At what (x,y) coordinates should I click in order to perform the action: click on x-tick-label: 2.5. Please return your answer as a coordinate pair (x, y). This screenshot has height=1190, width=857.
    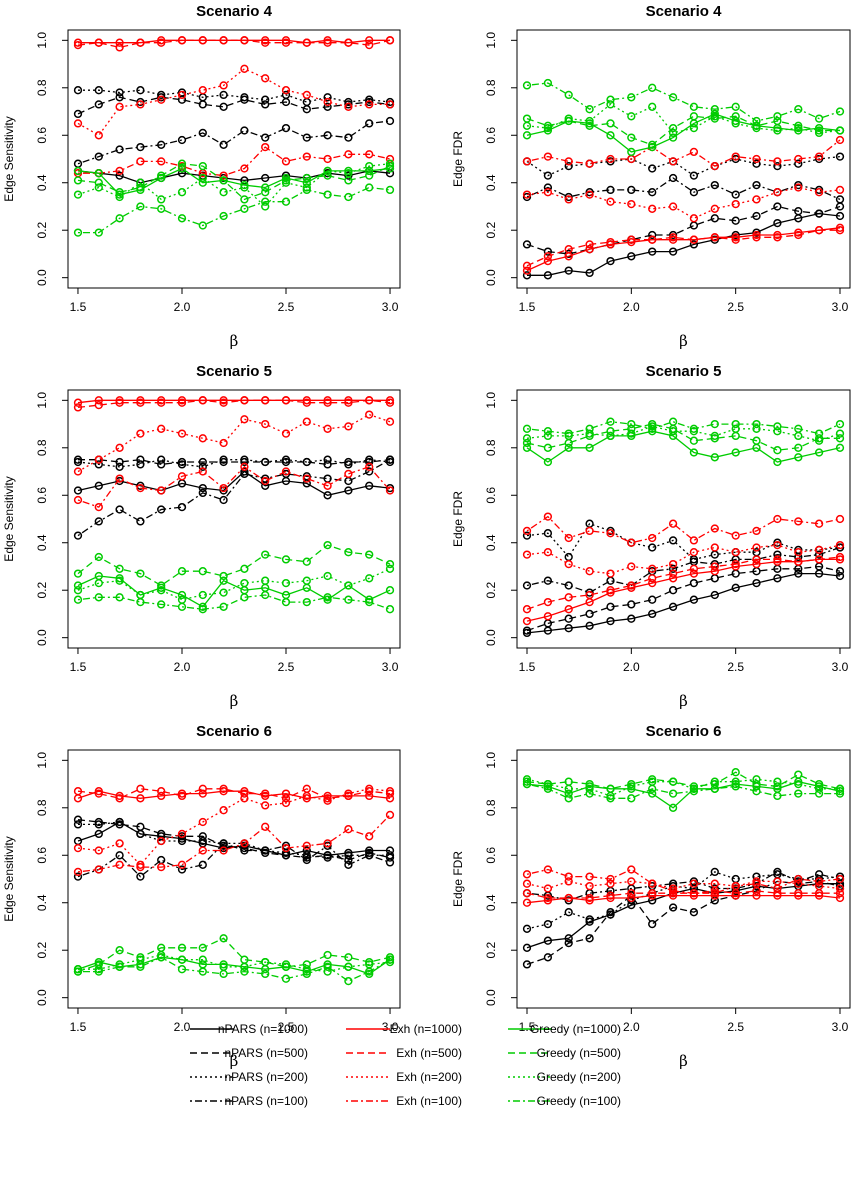
    Looking at the image, I should click on (735, 667).